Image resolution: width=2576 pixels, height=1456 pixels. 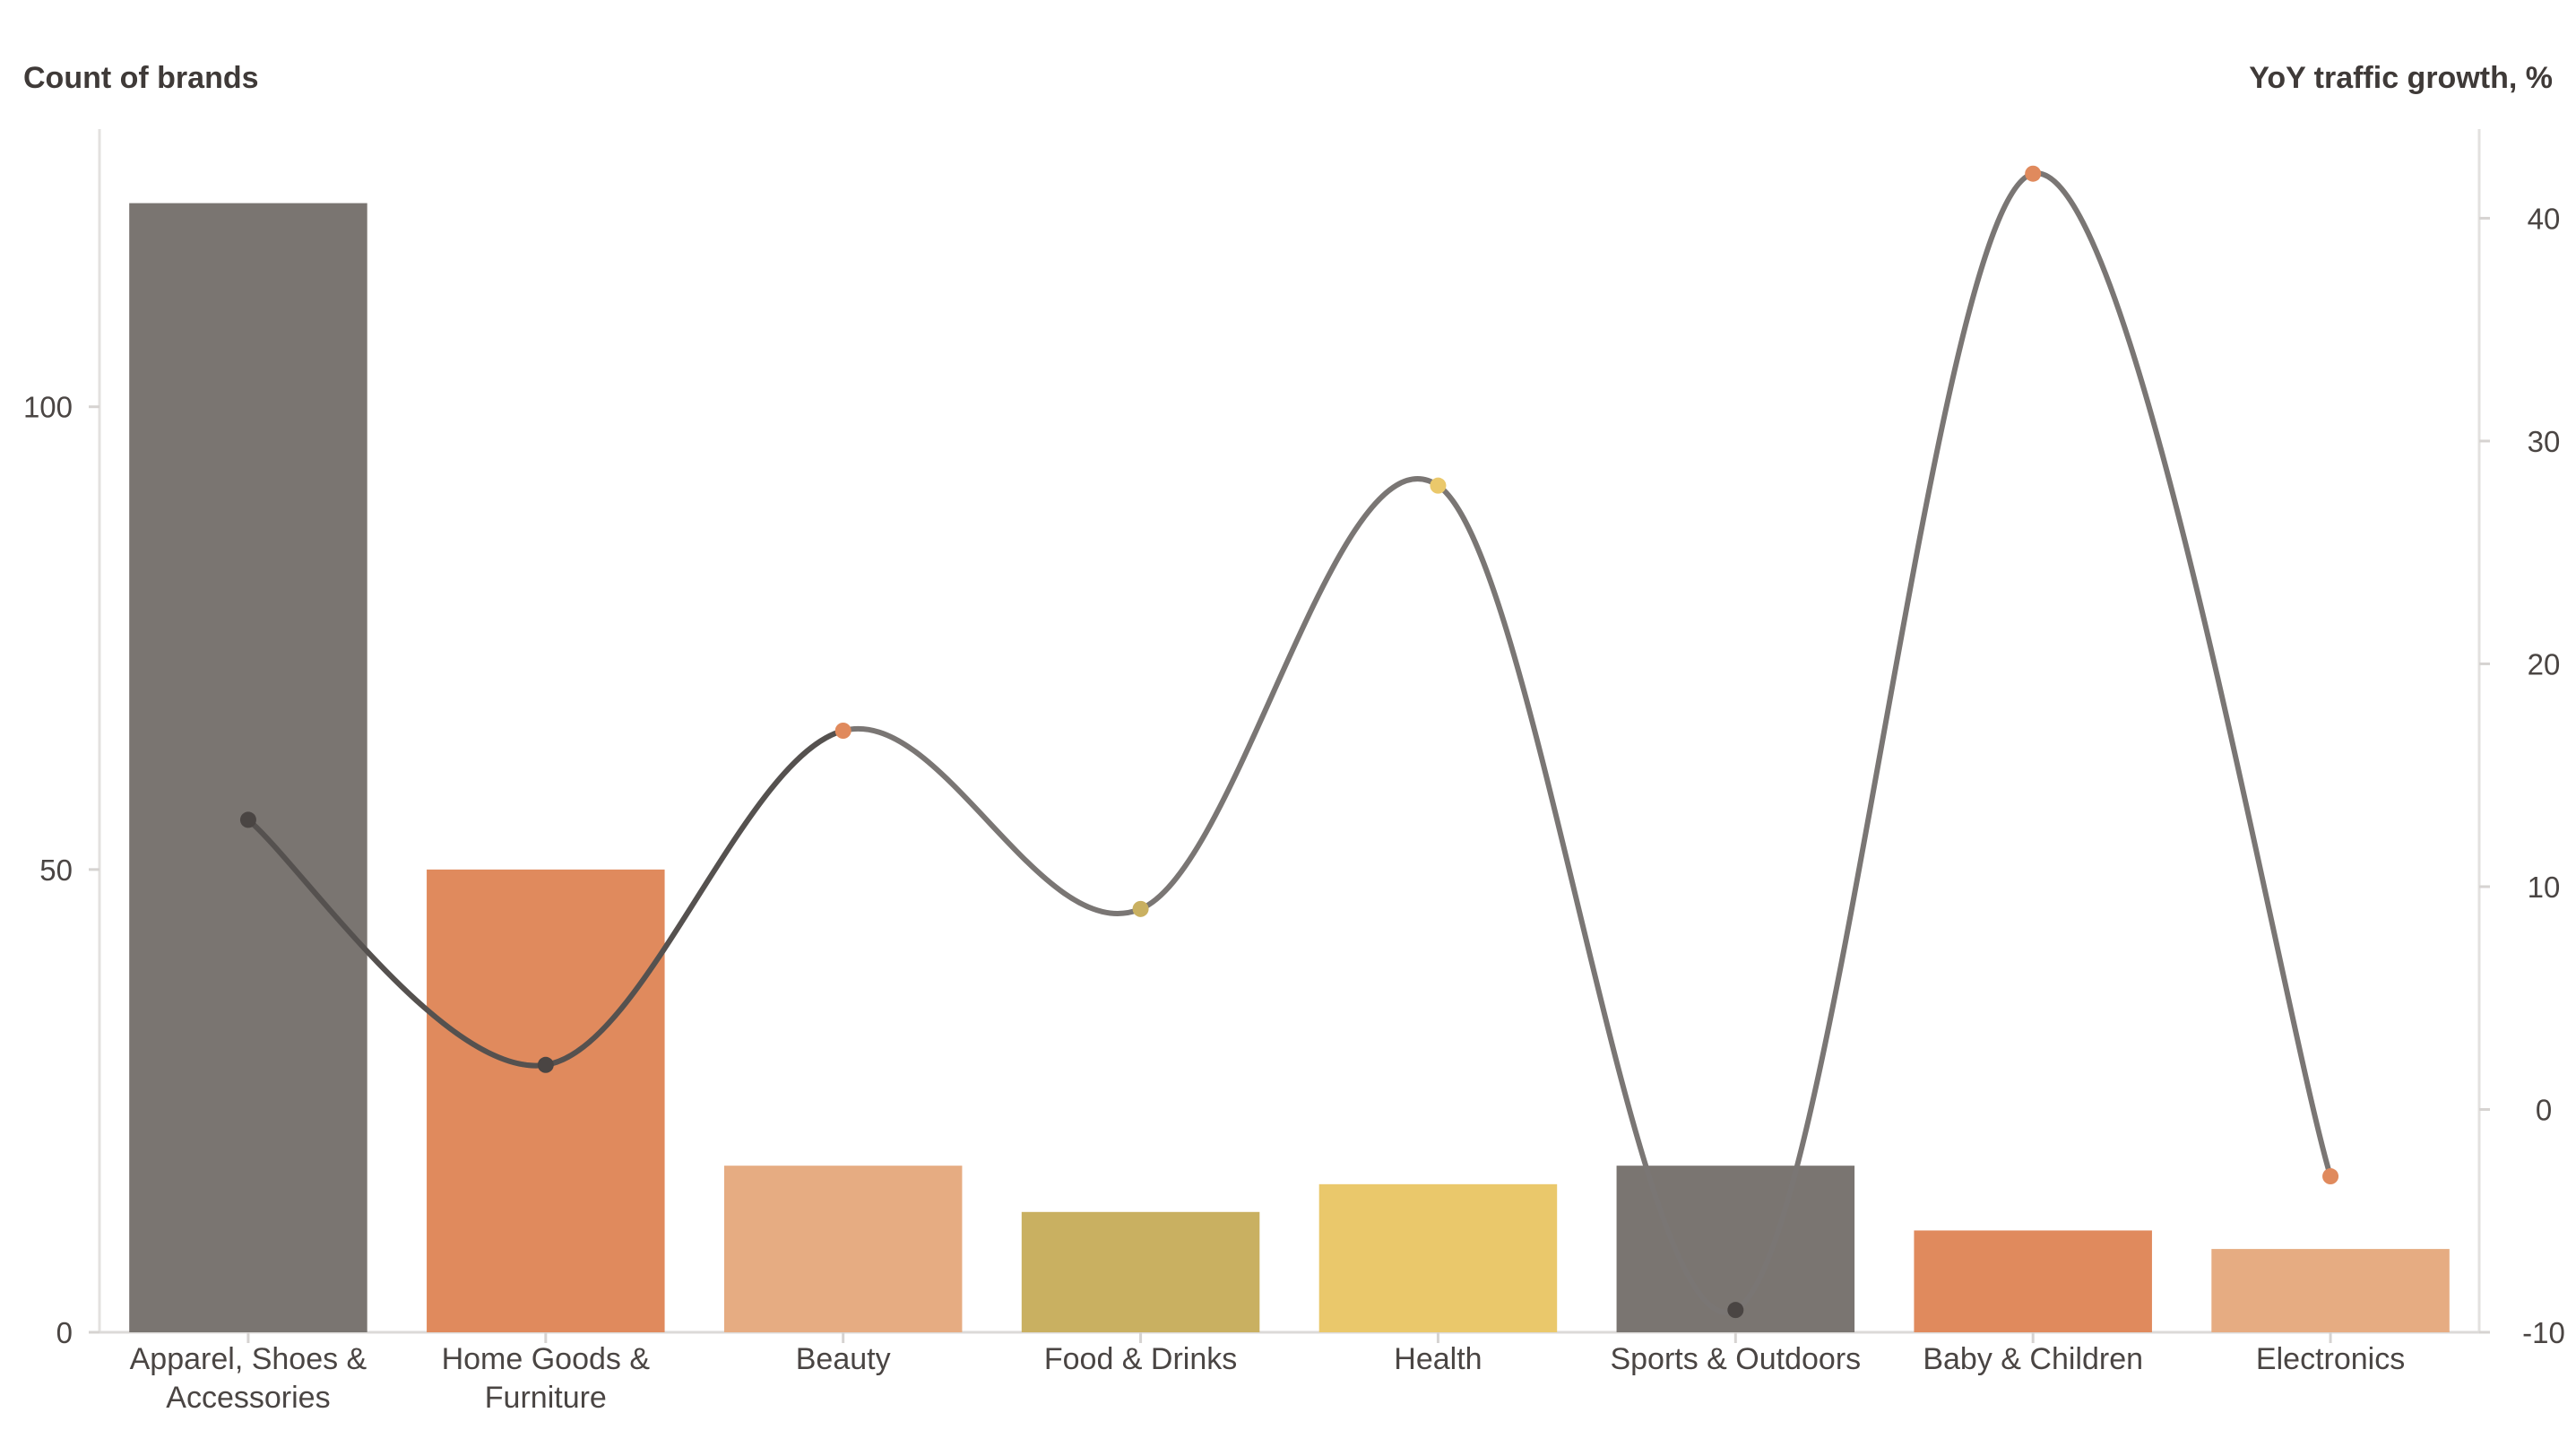 I want to click on category-label: Beauty, so click(x=843, y=1359).